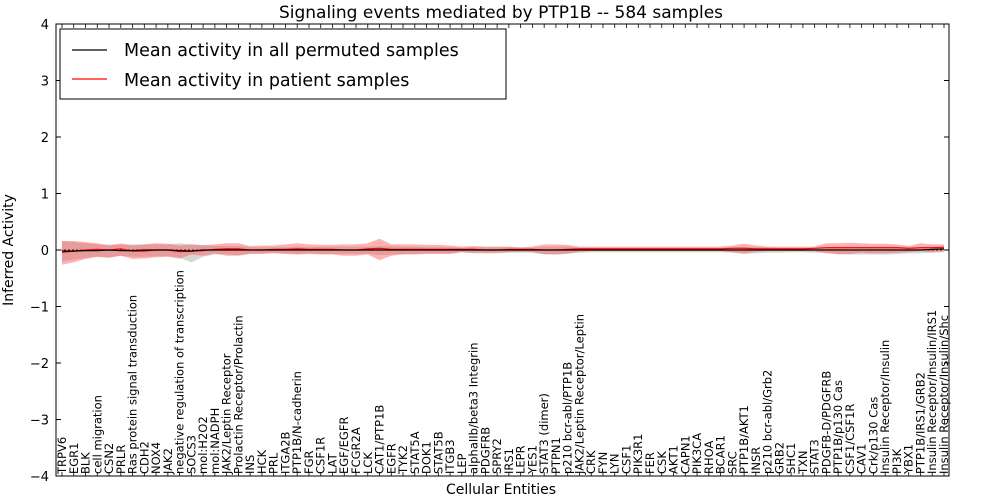 The image size is (1000, 500). What do you see at coordinates (121, 459) in the screenshot?
I see `x-tick-label: PRLR` at bounding box center [121, 459].